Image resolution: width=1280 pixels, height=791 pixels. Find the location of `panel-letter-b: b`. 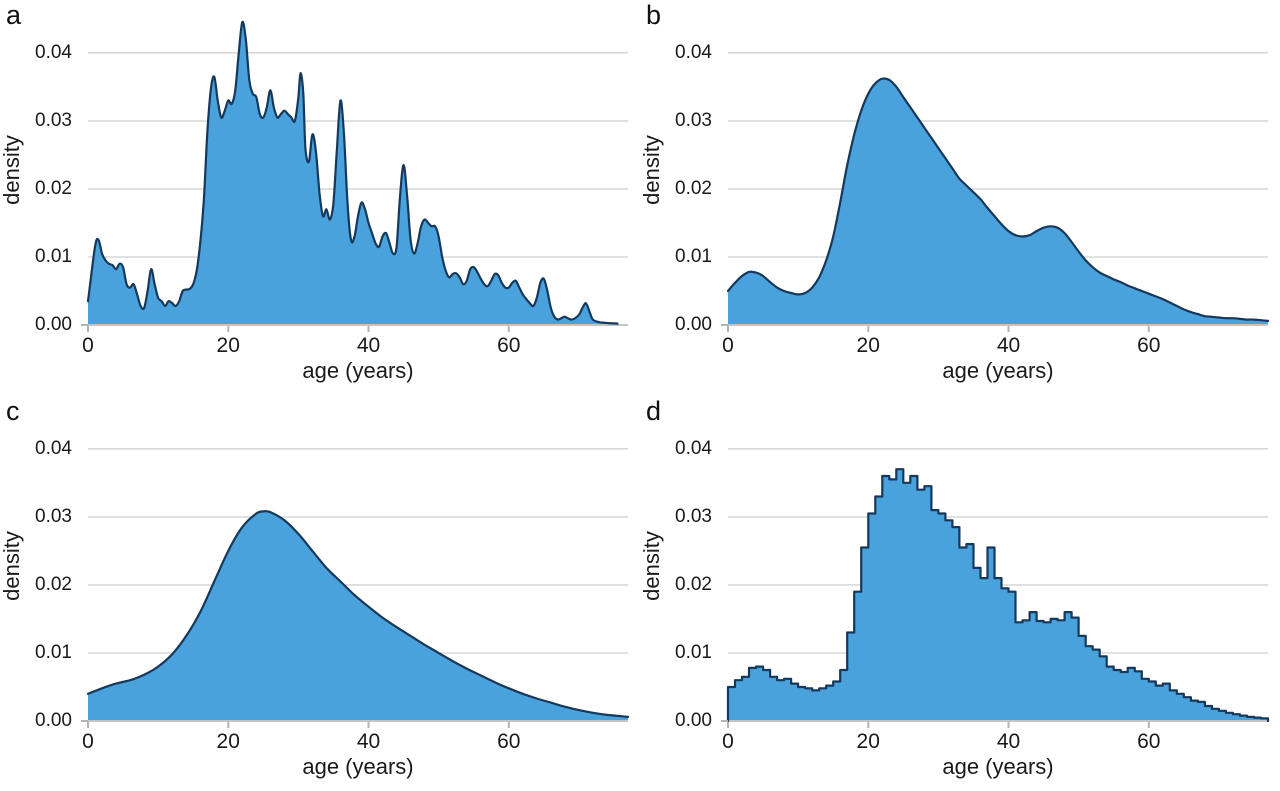

panel-letter-b: b is located at coordinates (654, 15).